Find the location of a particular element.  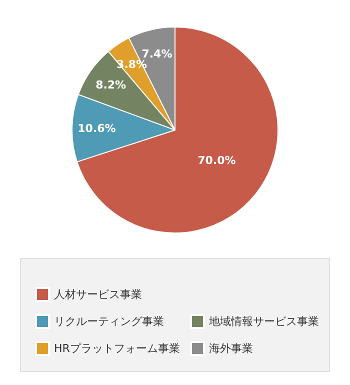

data-label: 10.6% is located at coordinates (97, 129).